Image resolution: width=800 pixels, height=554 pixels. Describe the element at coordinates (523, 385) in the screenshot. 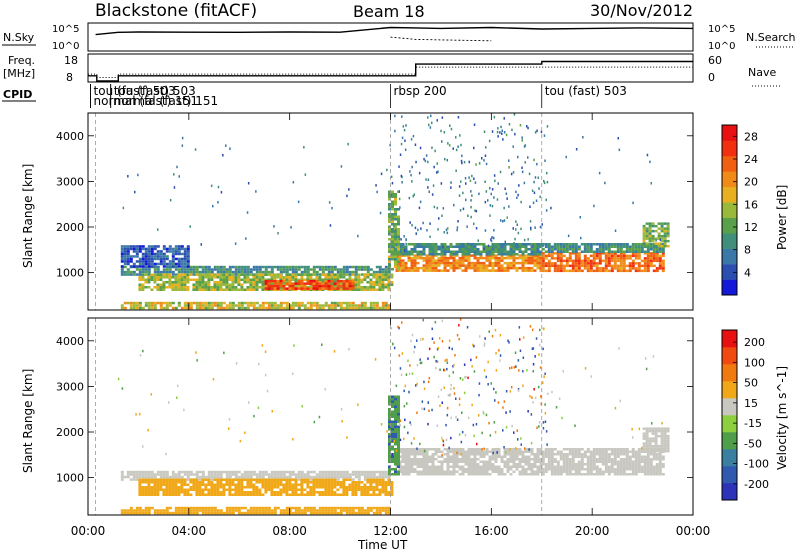

I see `velocity-heatmap-noise` at that location.